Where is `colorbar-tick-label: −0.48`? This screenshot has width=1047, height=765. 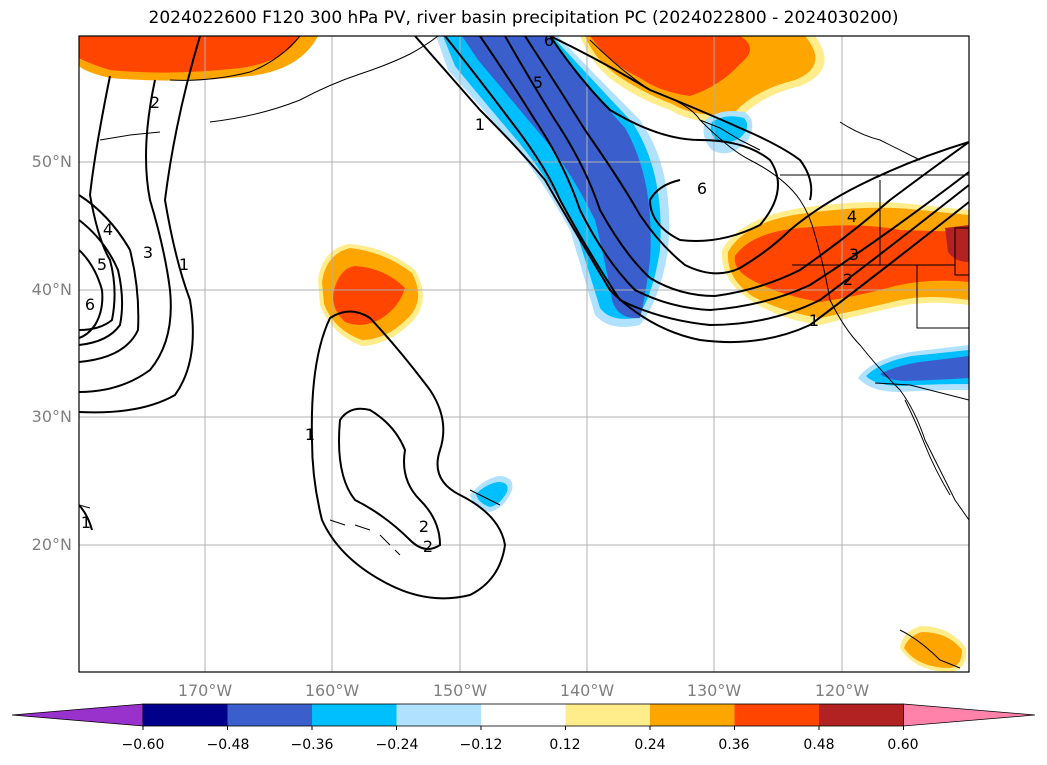 colorbar-tick-label: −0.48 is located at coordinates (228, 745).